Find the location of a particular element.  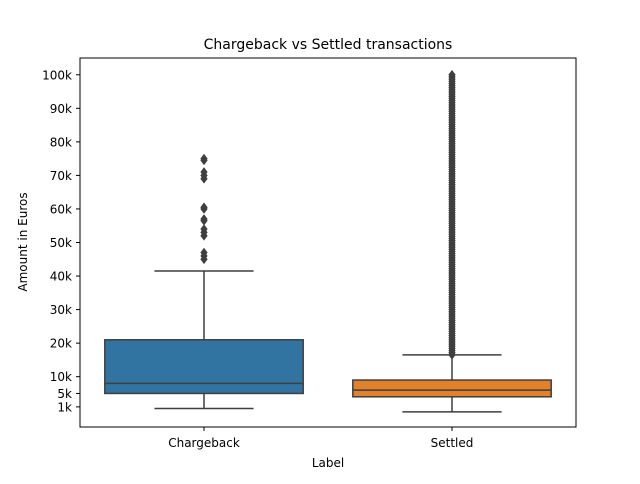

chart-title: Chargeback vs Settled transactions is located at coordinates (328, 45).